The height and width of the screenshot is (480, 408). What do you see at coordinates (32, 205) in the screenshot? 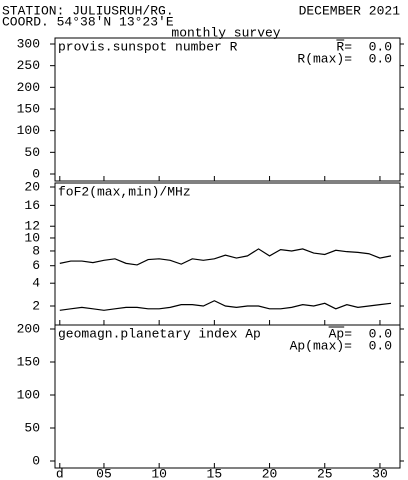
I see `y-tick-label: 16` at bounding box center [32, 205].